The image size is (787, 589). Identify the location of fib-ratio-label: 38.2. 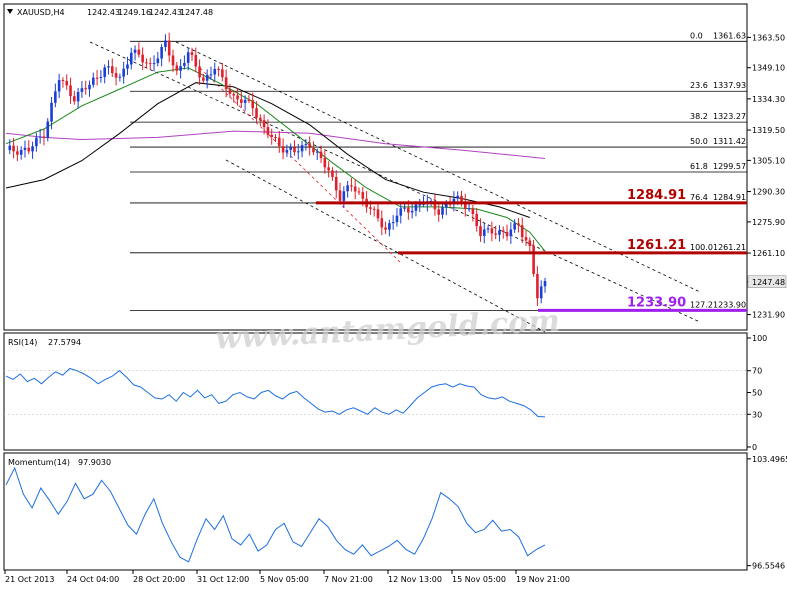
(699, 116).